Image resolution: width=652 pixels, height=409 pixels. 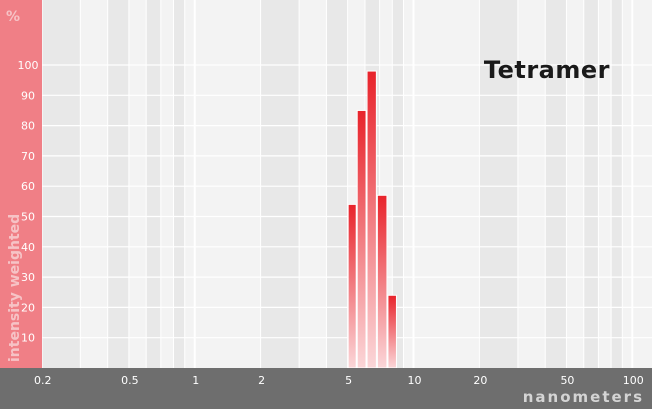 What do you see at coordinates (28, 186) in the screenshot?
I see `y-tick-label: 60` at bounding box center [28, 186].